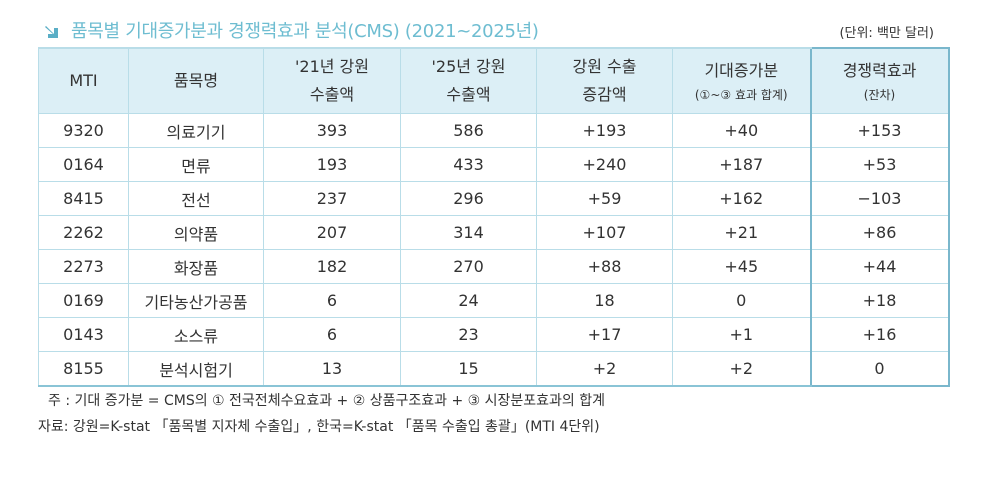  What do you see at coordinates (741, 164) in the screenshot?
I see `cell-expected: +187` at bounding box center [741, 164].